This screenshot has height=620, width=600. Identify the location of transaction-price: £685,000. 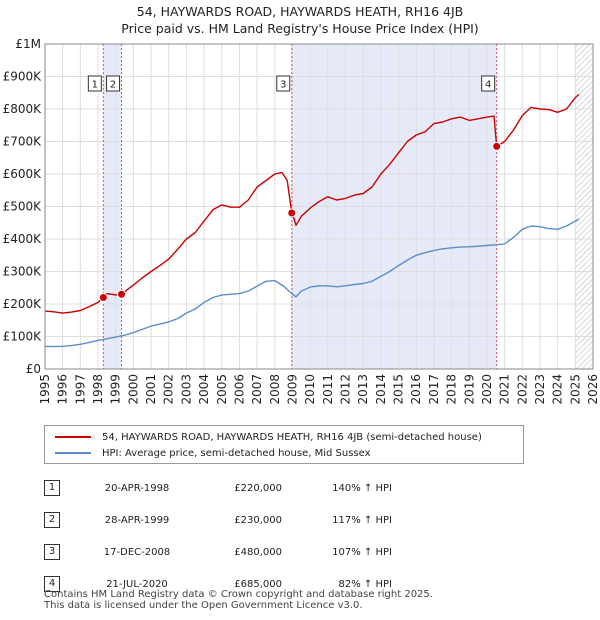
(258, 584).